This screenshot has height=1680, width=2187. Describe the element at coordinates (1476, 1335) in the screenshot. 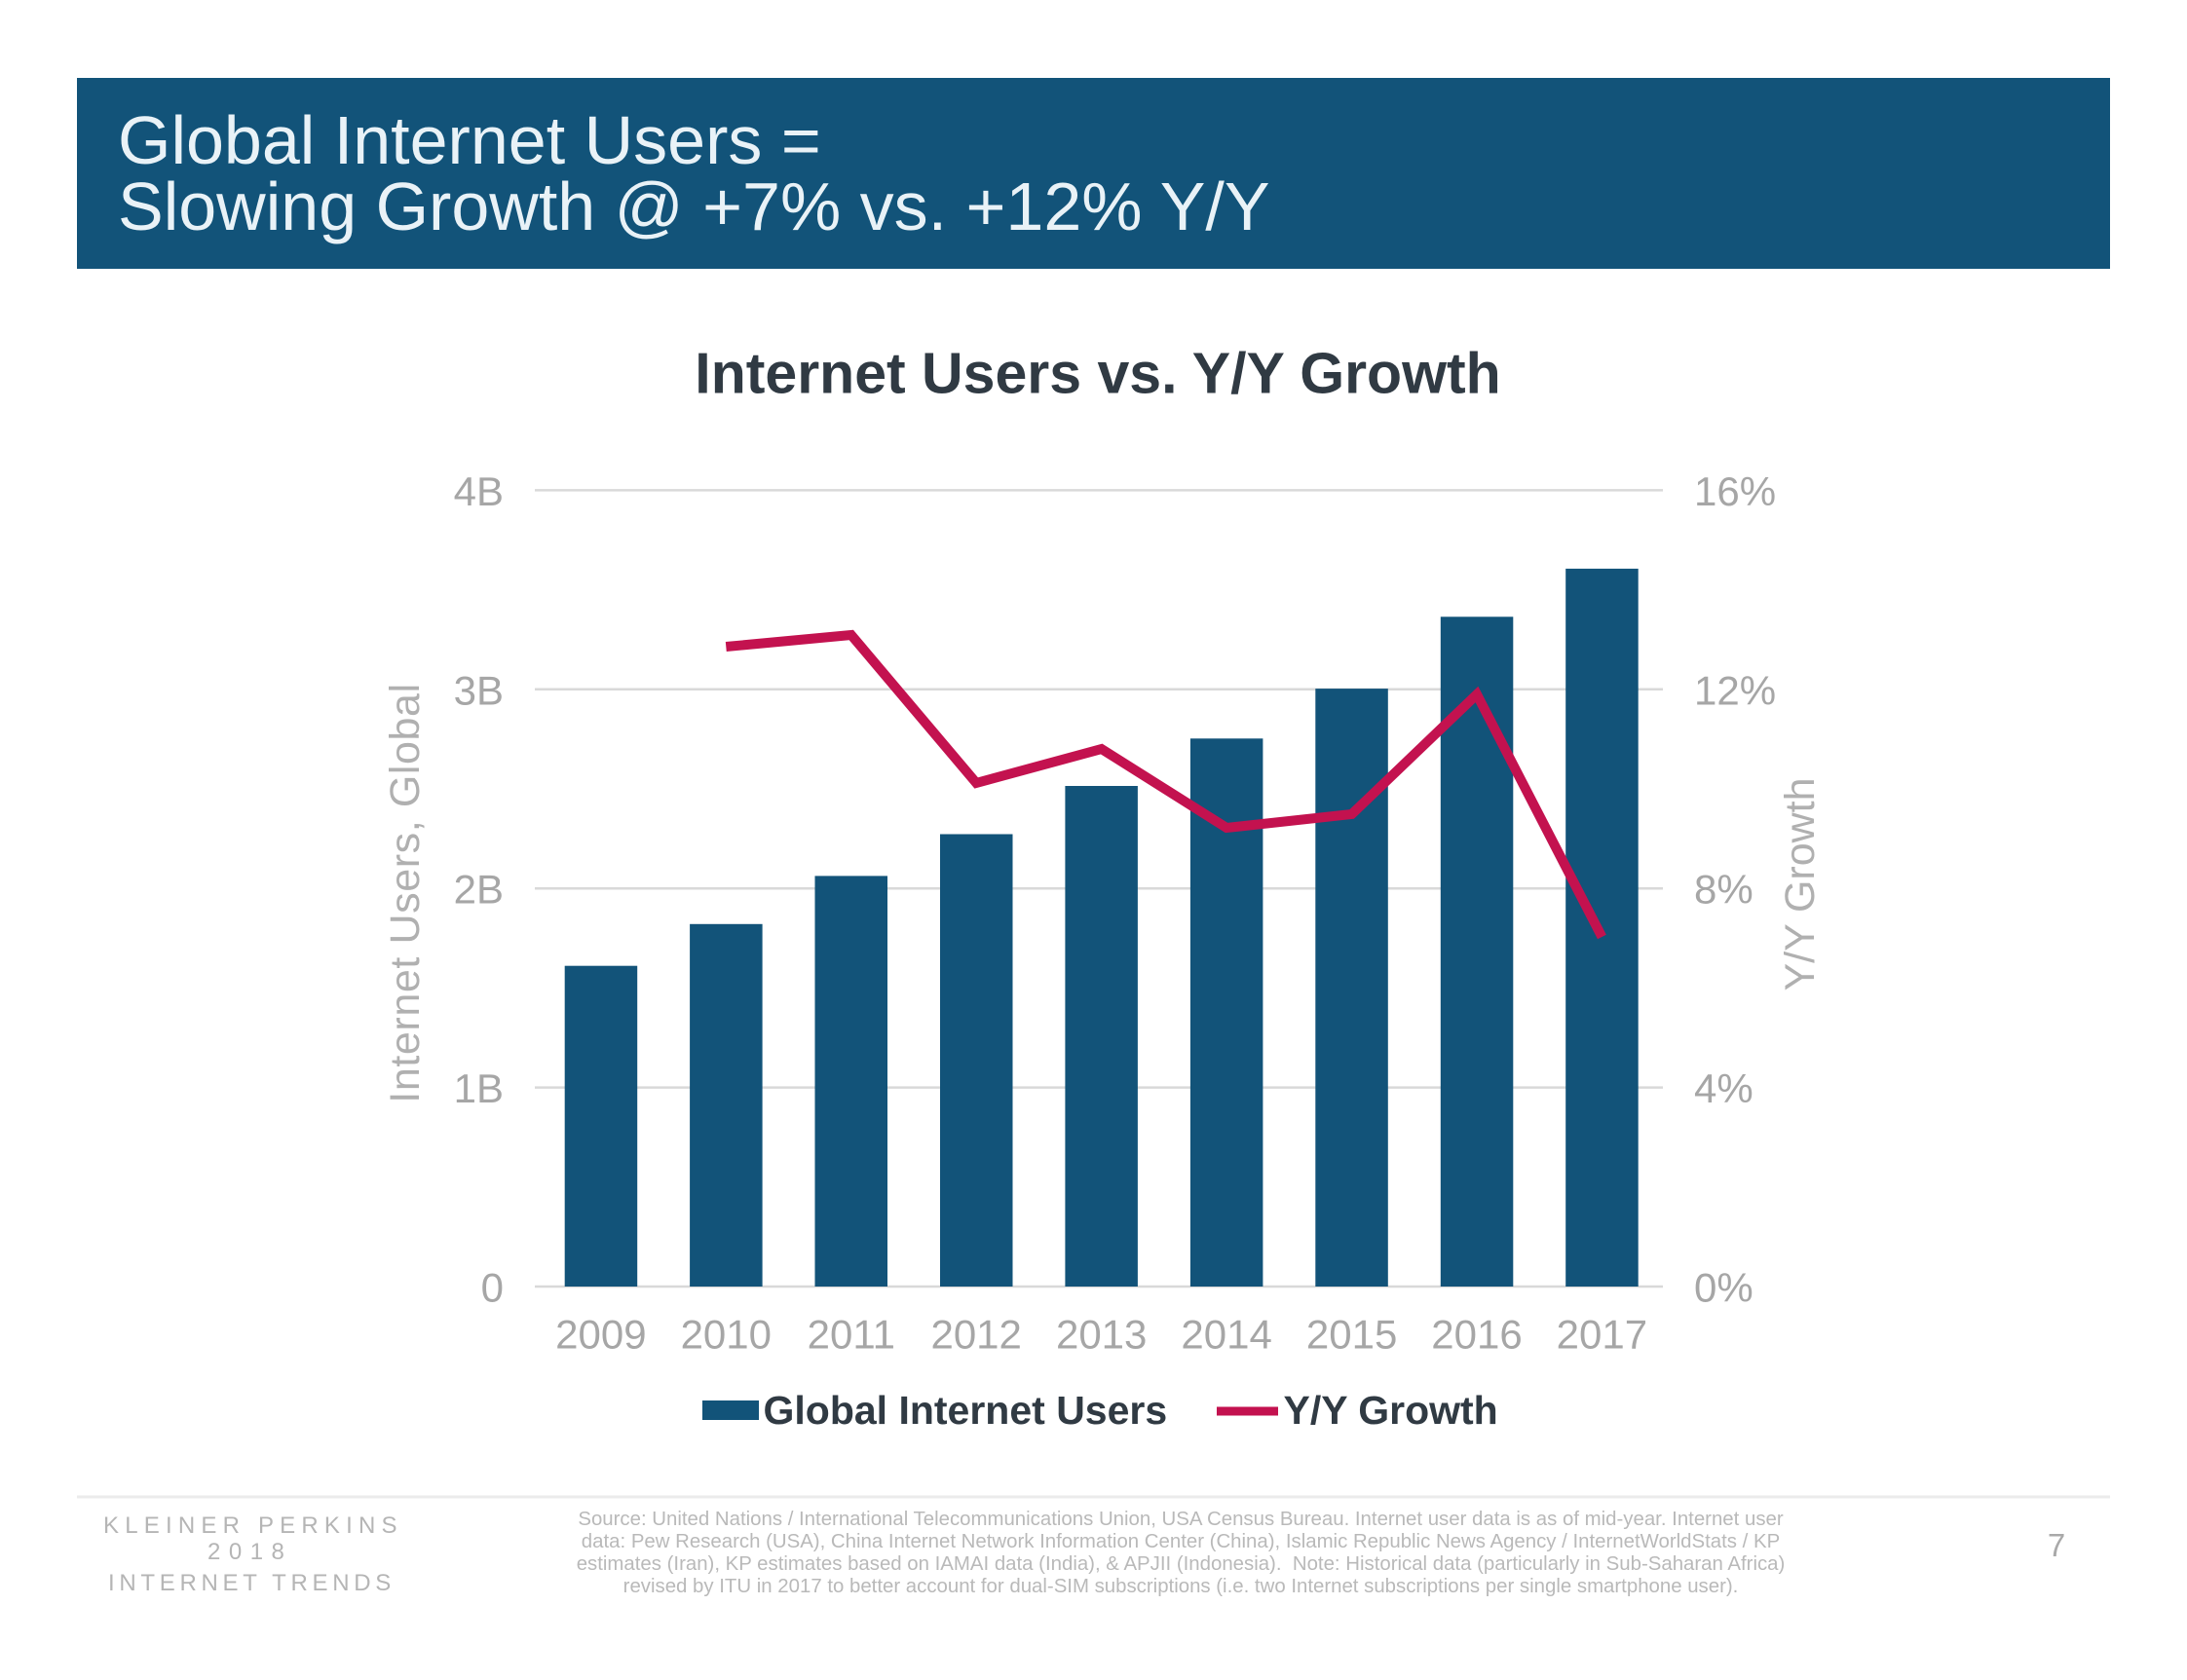

I see `svg-text: 2016` at that location.